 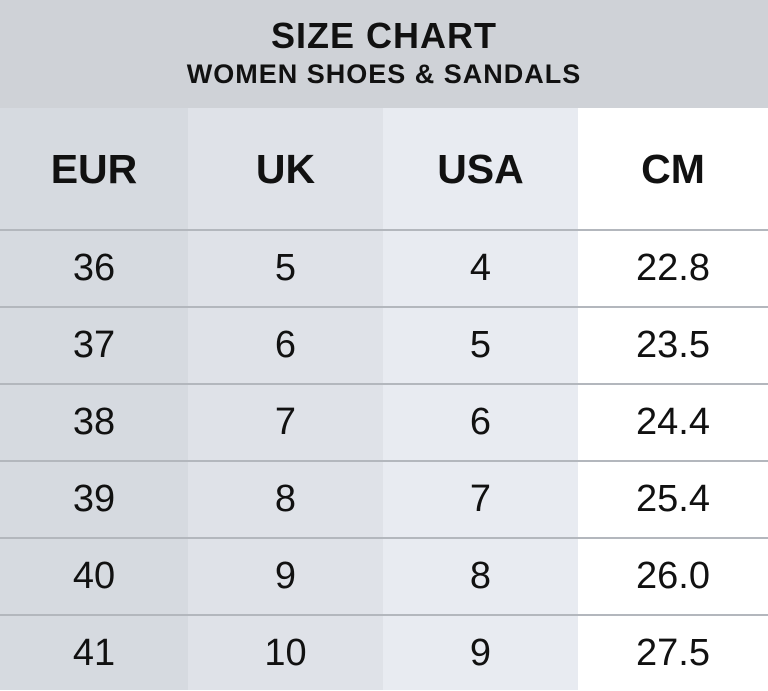 What do you see at coordinates (285, 345) in the screenshot?
I see `cell-uk: 6` at bounding box center [285, 345].